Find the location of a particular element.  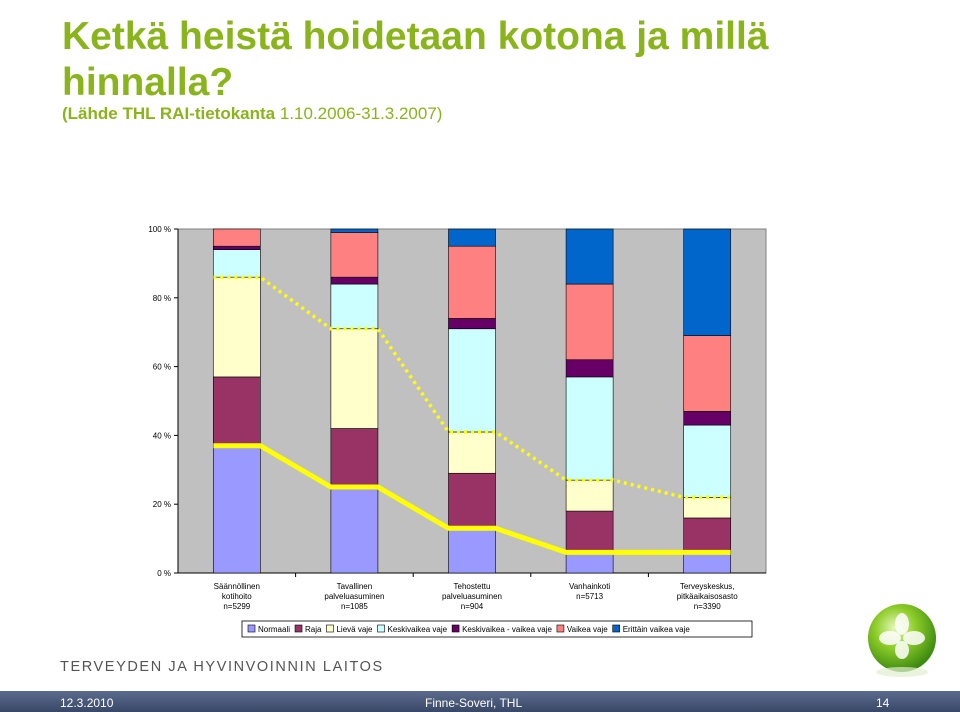

category-label: n=904 is located at coordinates (472, 606).